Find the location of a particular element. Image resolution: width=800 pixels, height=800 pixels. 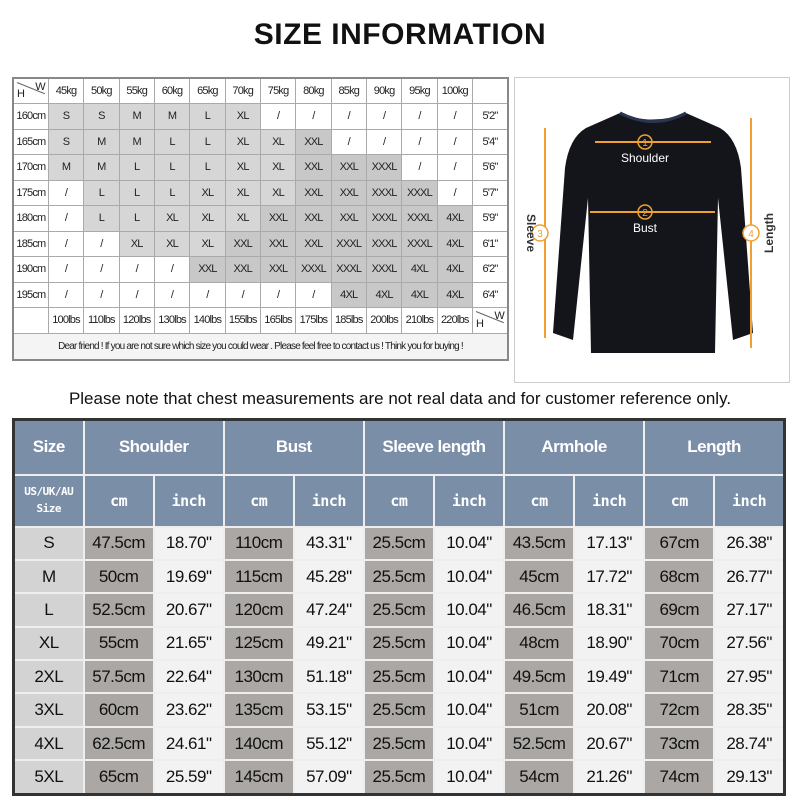

height-cm-cell: 160cm is located at coordinates (30, 116).